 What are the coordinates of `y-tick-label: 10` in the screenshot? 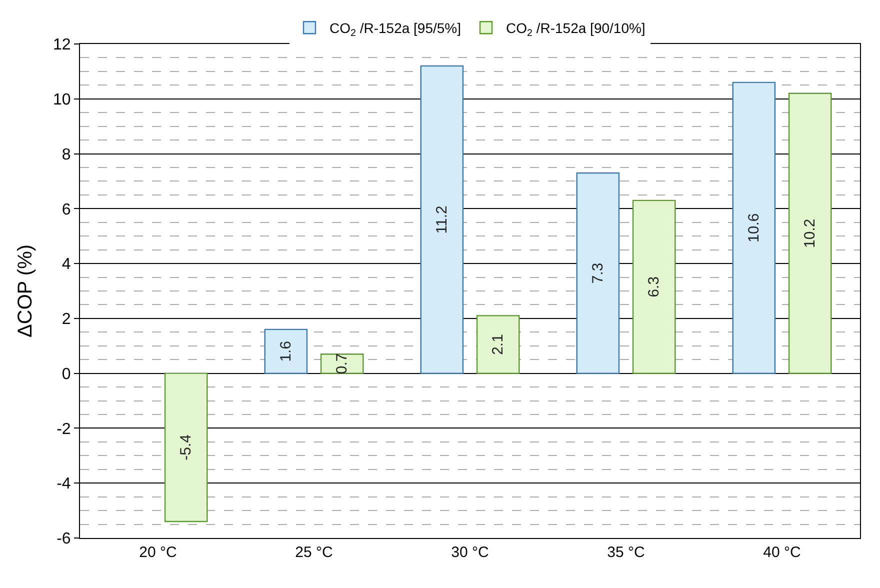 It's located at (62, 99).